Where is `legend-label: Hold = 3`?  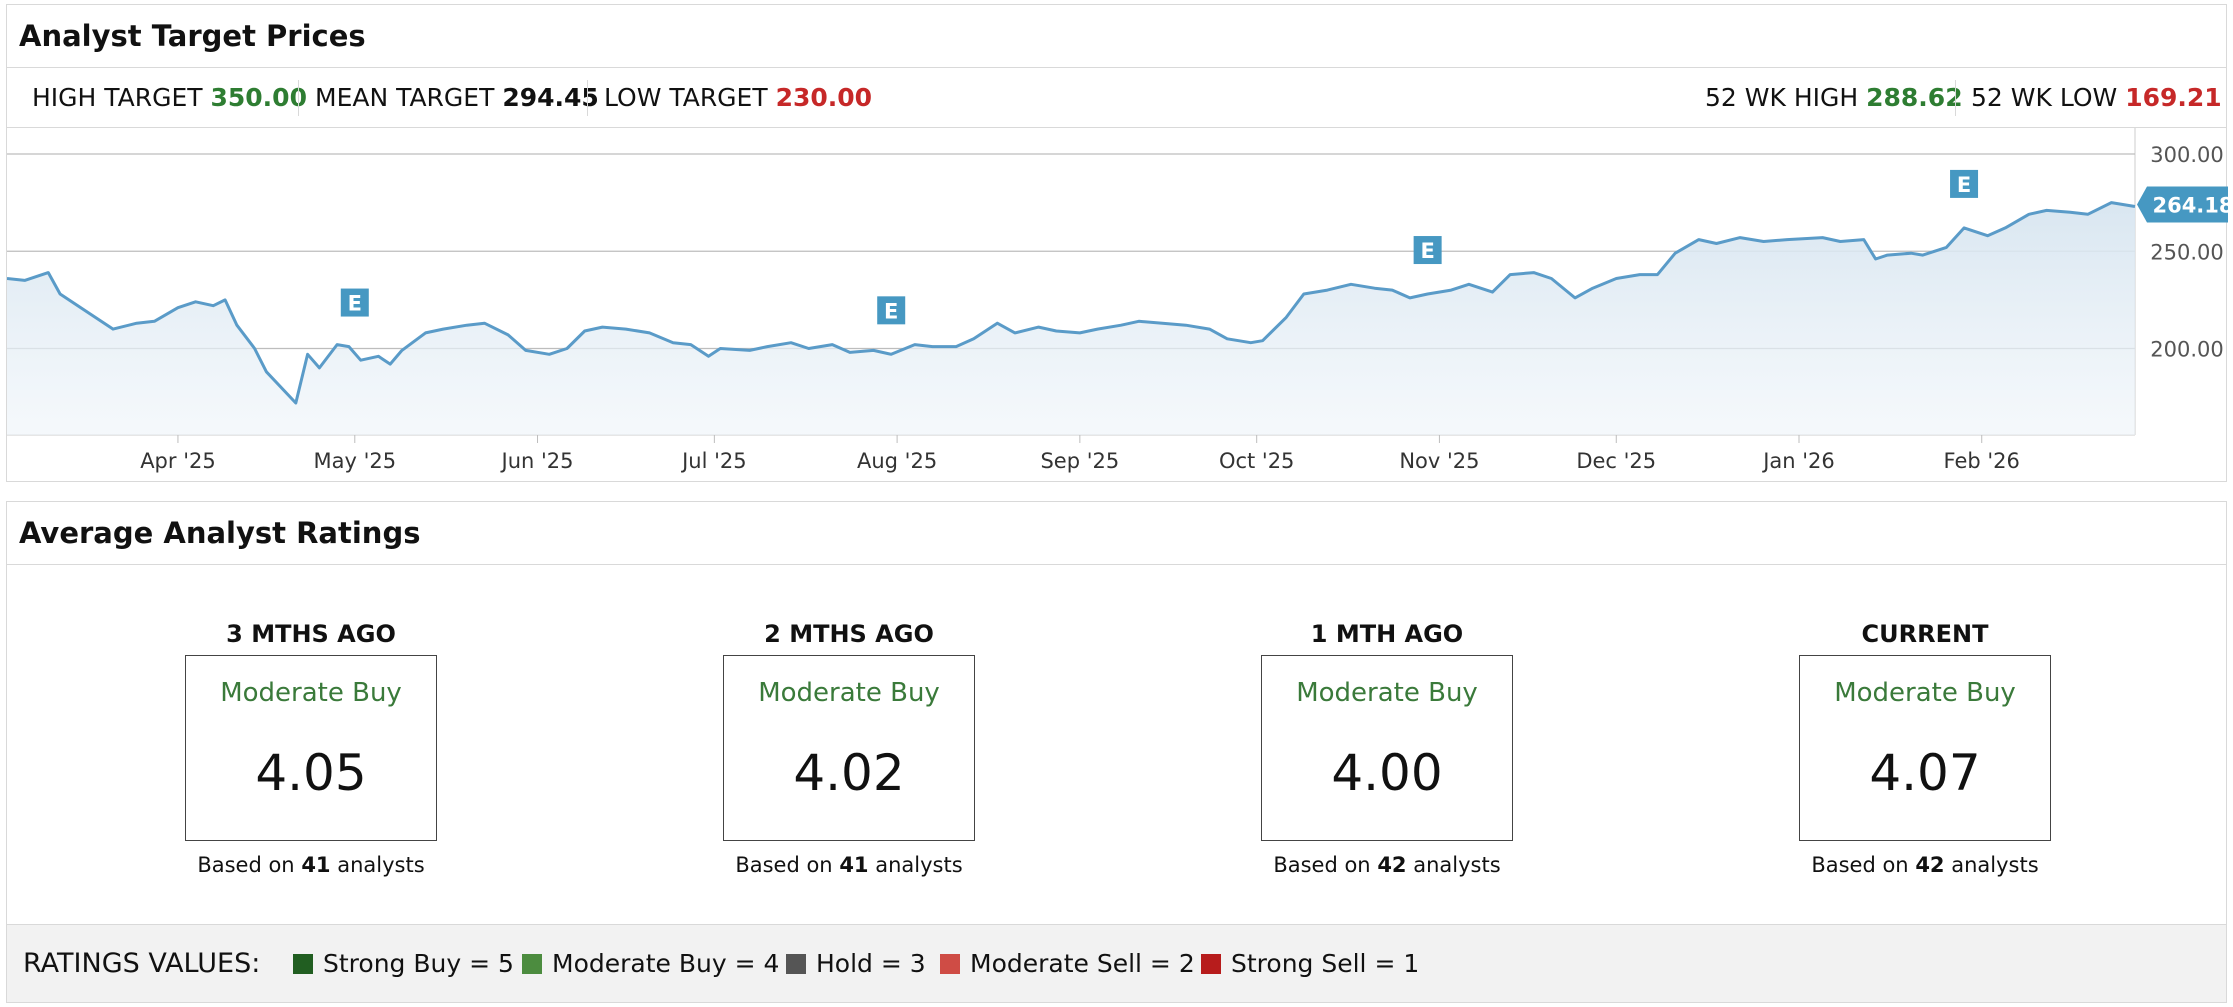 legend-label: Hold = 3 is located at coordinates (871, 963).